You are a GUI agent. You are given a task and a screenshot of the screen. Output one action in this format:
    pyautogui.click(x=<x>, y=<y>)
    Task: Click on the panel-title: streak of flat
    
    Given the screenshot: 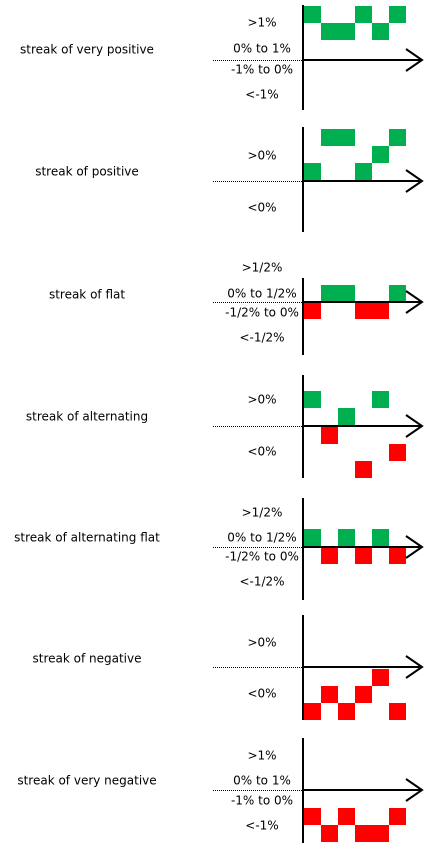 What is the action you would take?
    pyautogui.click(x=87, y=295)
    